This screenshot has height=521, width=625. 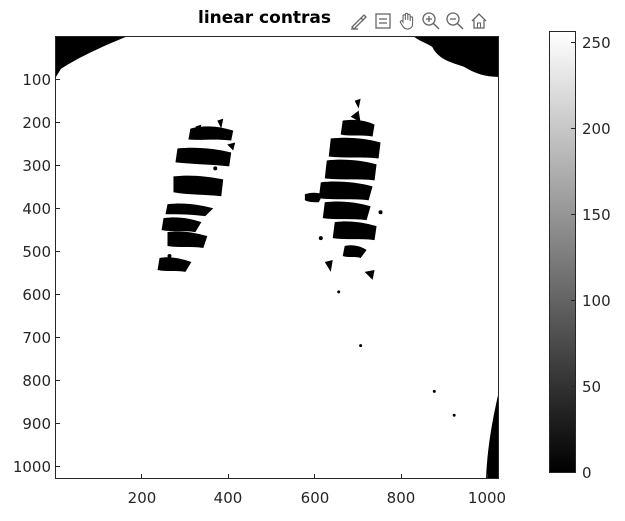 I want to click on data-tips-button, so click(x=383, y=21).